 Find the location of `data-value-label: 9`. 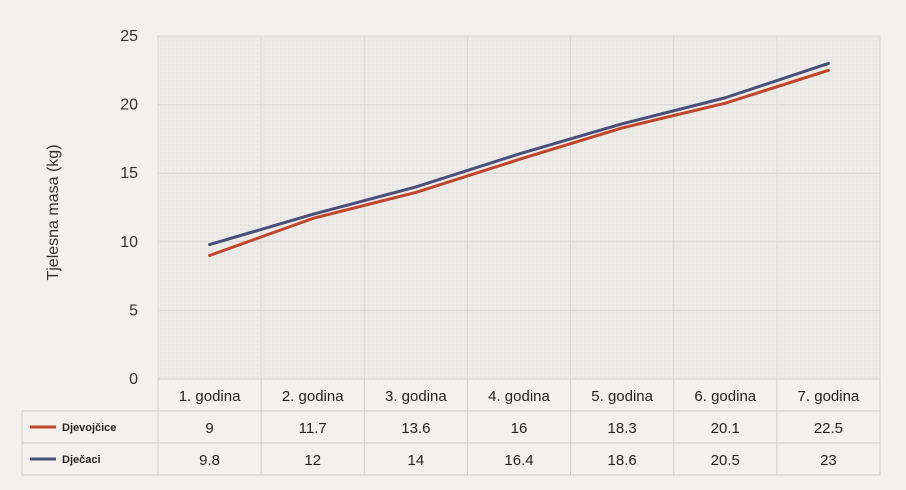

data-value-label: 9 is located at coordinates (209, 428).